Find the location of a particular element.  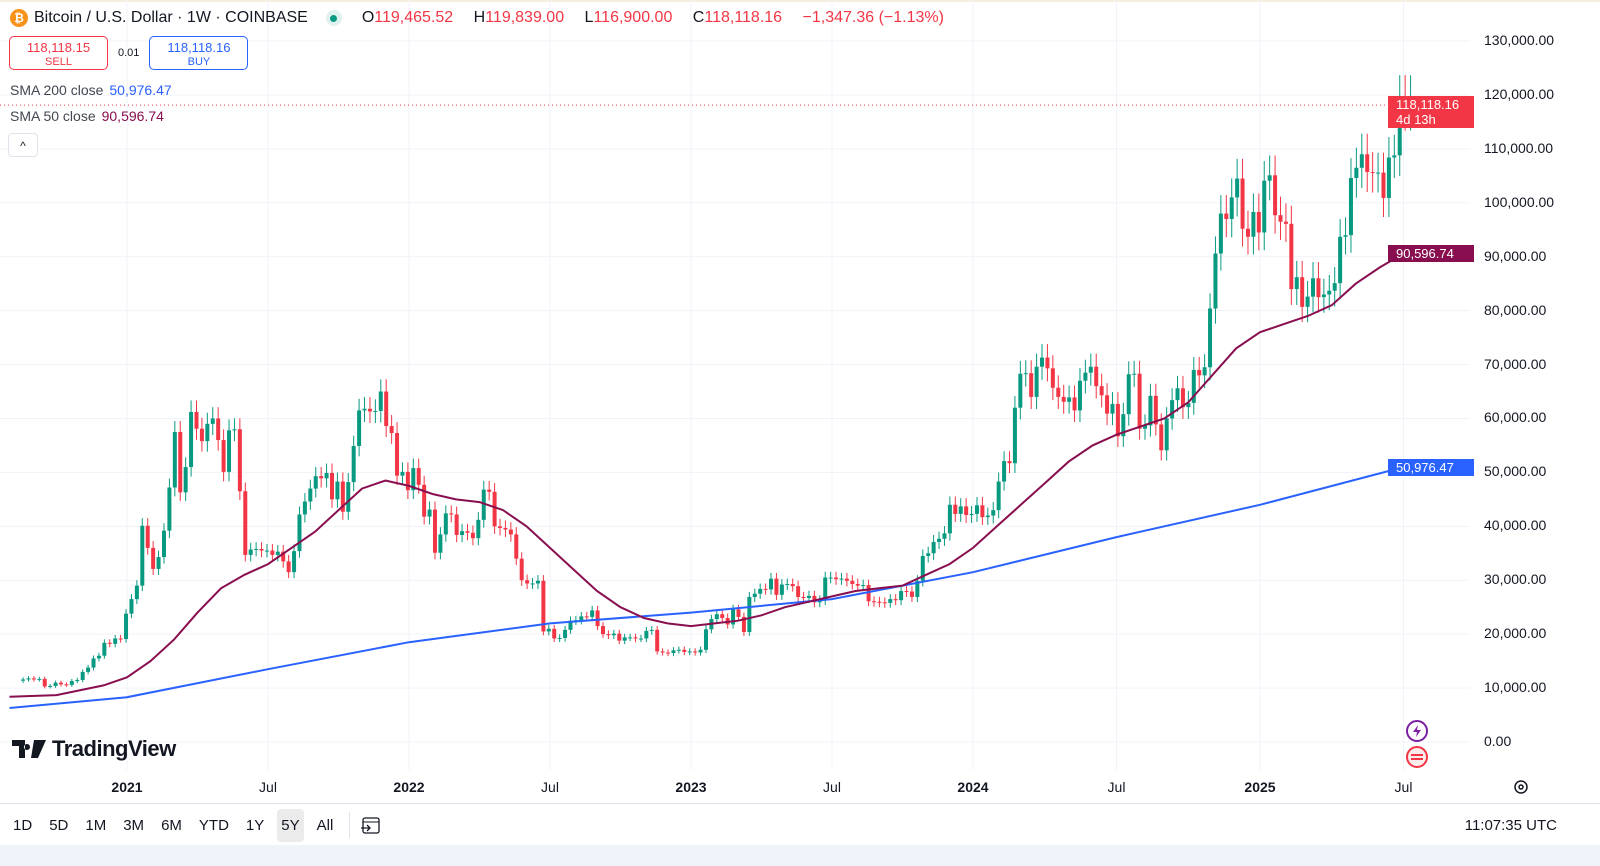

price-tick-label: 0.00 is located at coordinates (1498, 741).